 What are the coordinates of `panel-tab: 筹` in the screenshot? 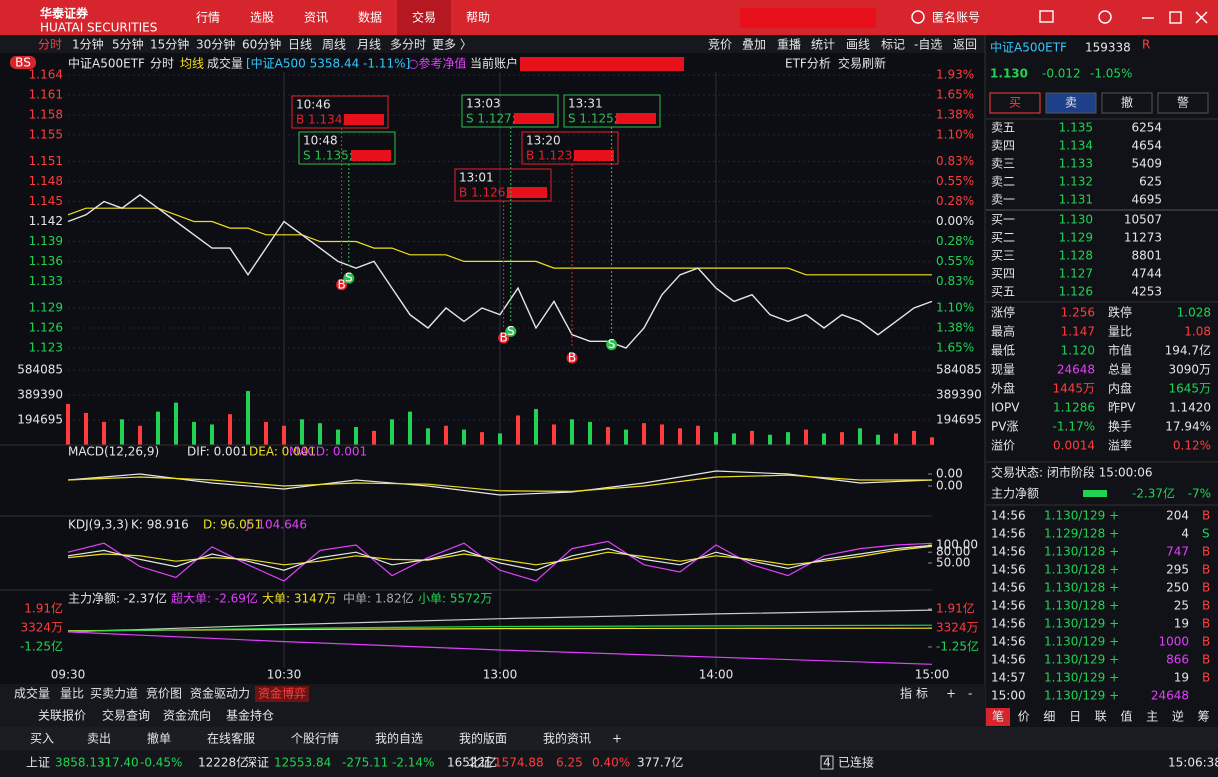 It's located at (1204, 717).